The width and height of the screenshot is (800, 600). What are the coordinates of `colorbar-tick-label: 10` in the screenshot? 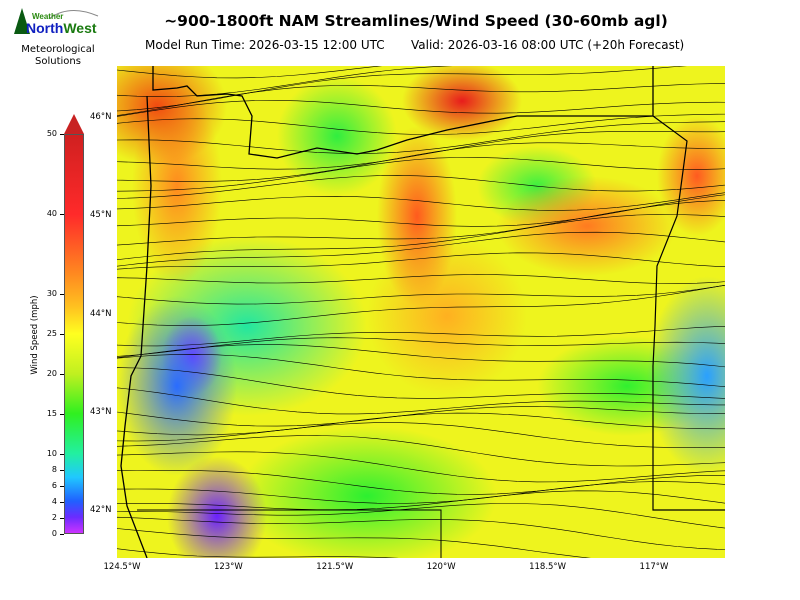 It's located at (51, 453).